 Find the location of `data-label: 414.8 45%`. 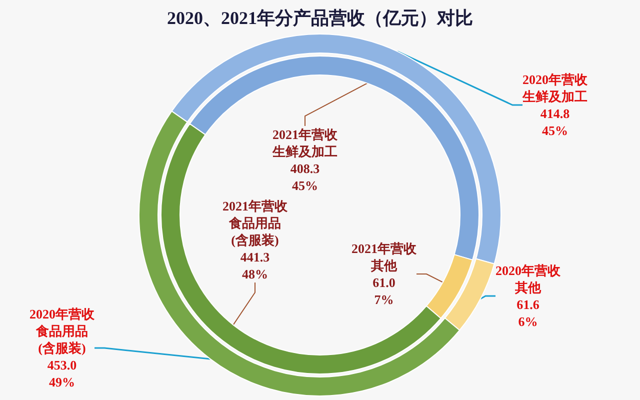

data-label: 414.8 45% is located at coordinates (555, 122).